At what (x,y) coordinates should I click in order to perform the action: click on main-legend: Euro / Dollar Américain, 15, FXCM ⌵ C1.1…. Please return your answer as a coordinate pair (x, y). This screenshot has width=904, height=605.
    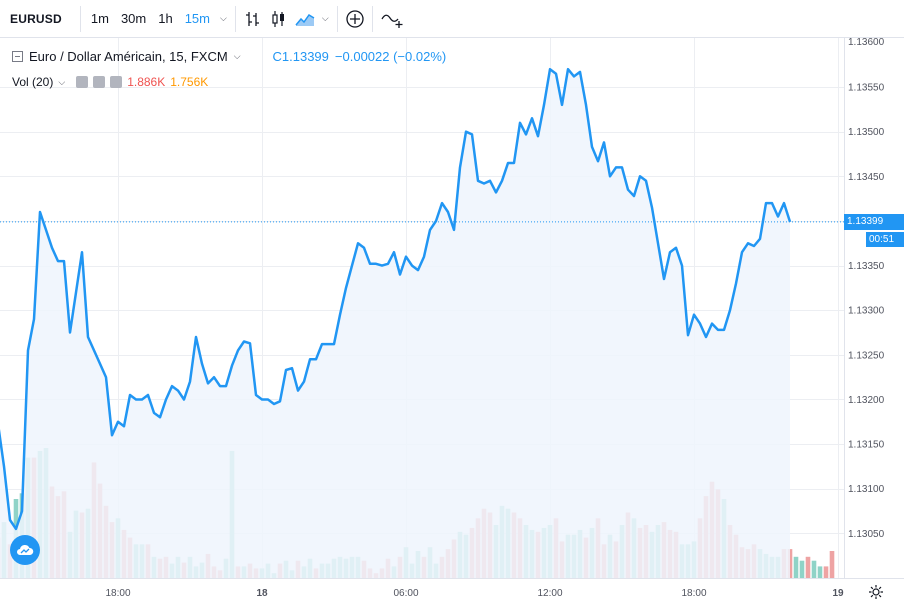
    Looking at the image, I should click on (229, 56).